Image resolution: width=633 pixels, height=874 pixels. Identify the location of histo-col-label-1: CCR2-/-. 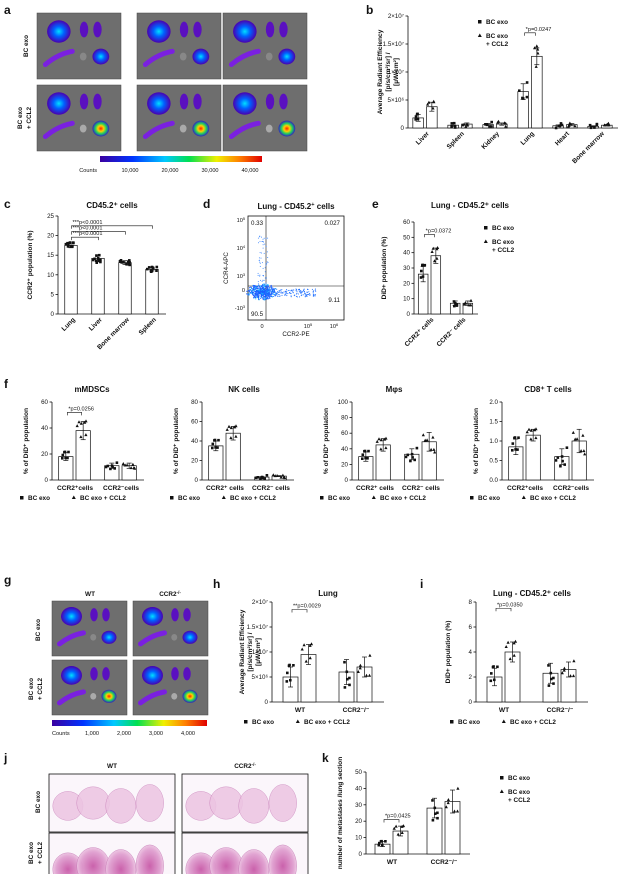
(245, 766).